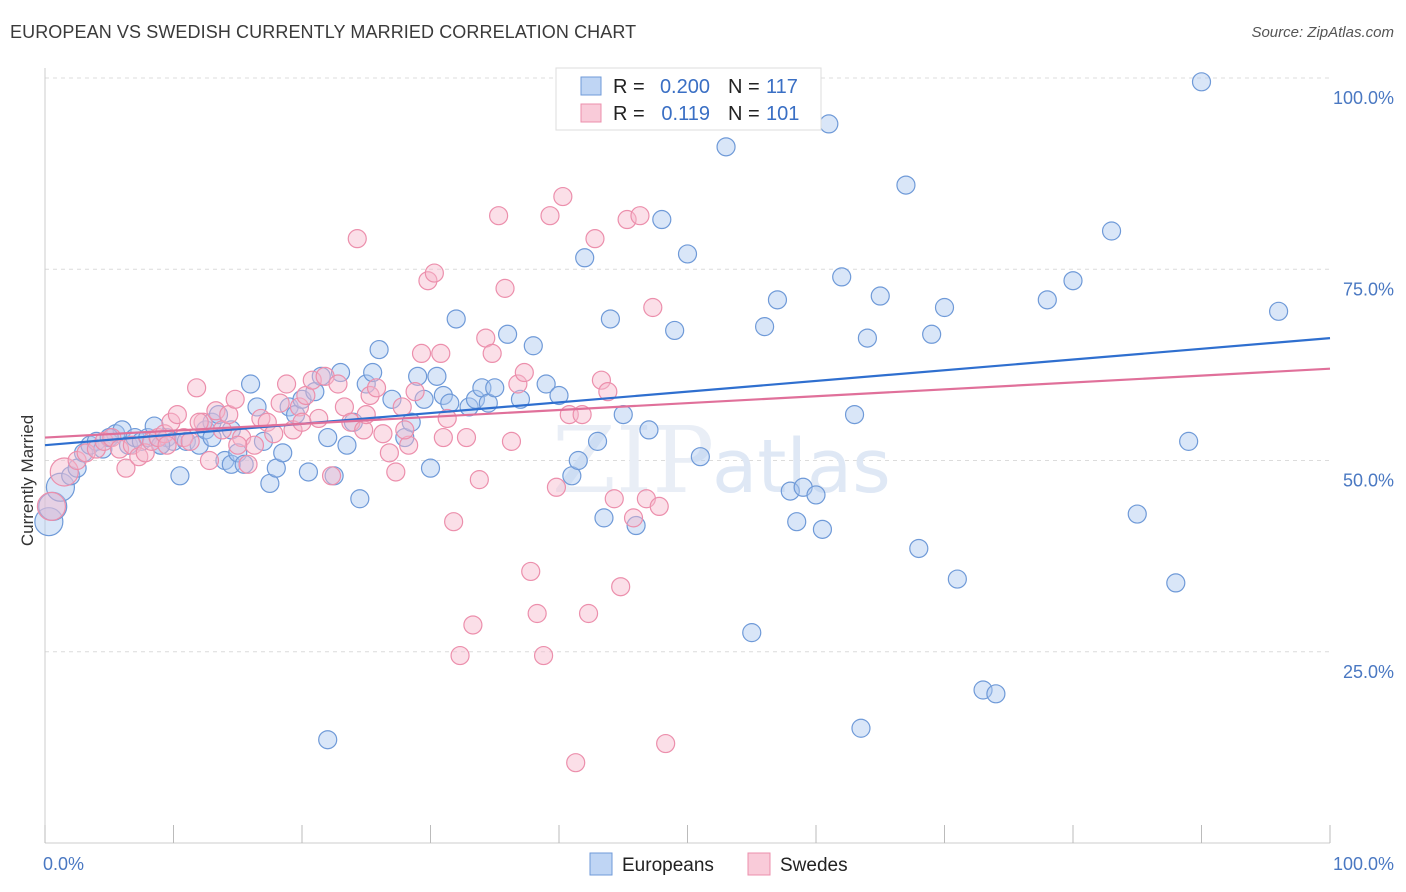 This screenshot has height=892, width=1406. What do you see at coordinates (601, 864) in the screenshot?
I see `bottom-legend-swatch` at bounding box center [601, 864].